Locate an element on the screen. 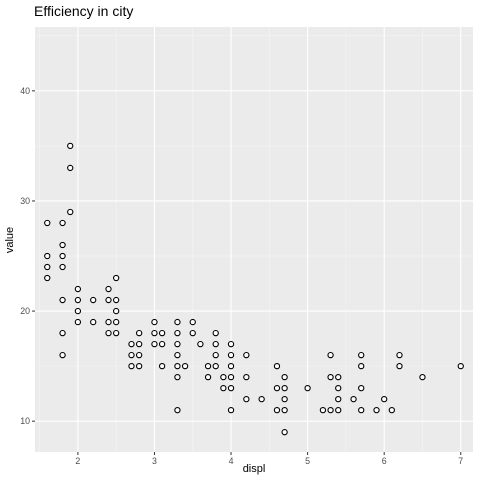 This screenshot has height=480, width=480. x-tick-label: 6 is located at coordinates (384, 461).